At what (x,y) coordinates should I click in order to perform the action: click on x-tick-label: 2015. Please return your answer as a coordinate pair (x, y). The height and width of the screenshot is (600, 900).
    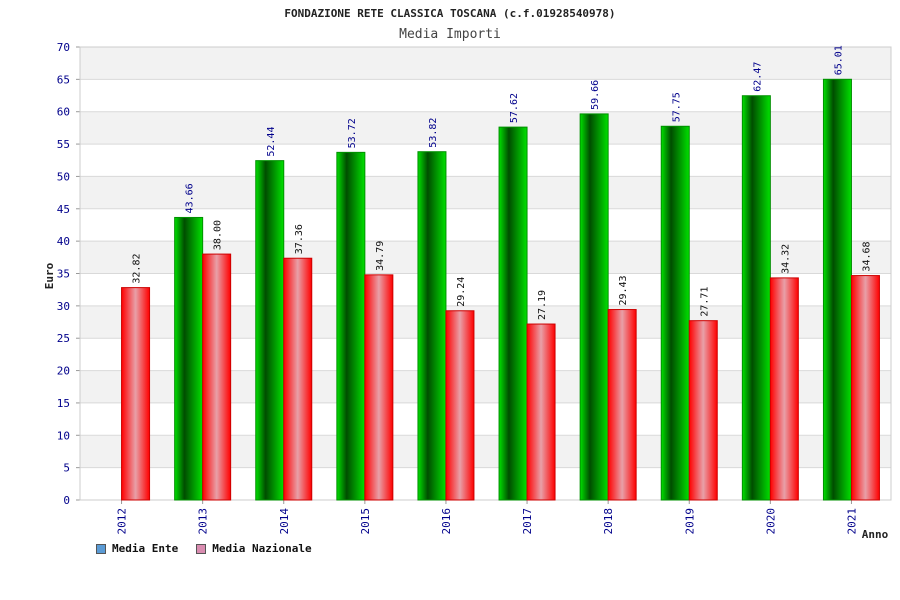
    Looking at the image, I should click on (365, 521).